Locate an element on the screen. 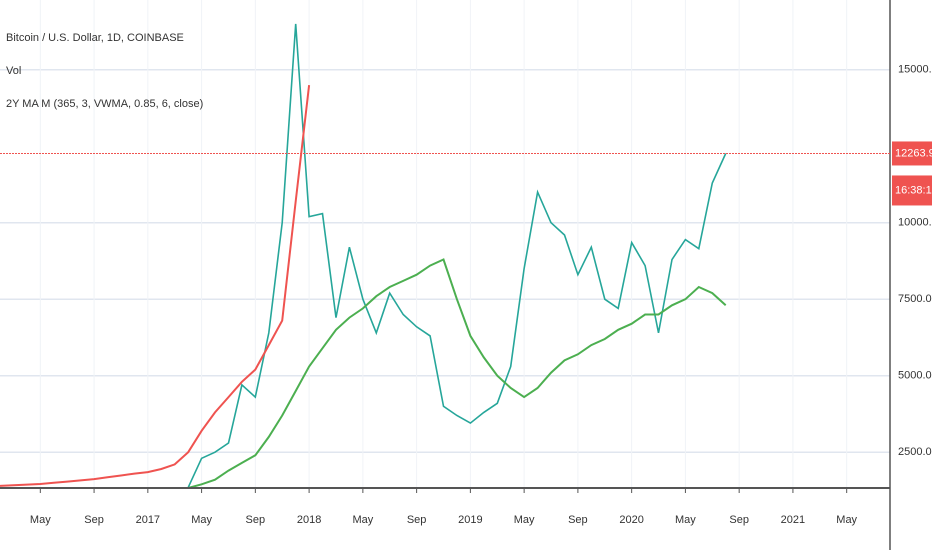 The image size is (932, 550). countdown: 16:38:14 is located at coordinates (913, 190).